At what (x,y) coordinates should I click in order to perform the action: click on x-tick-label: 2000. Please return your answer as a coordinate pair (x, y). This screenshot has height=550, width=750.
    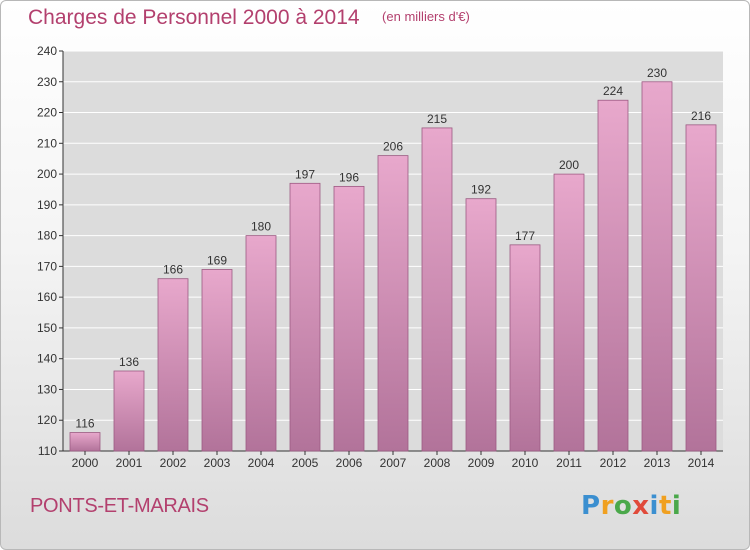
    Looking at the image, I should click on (85, 463).